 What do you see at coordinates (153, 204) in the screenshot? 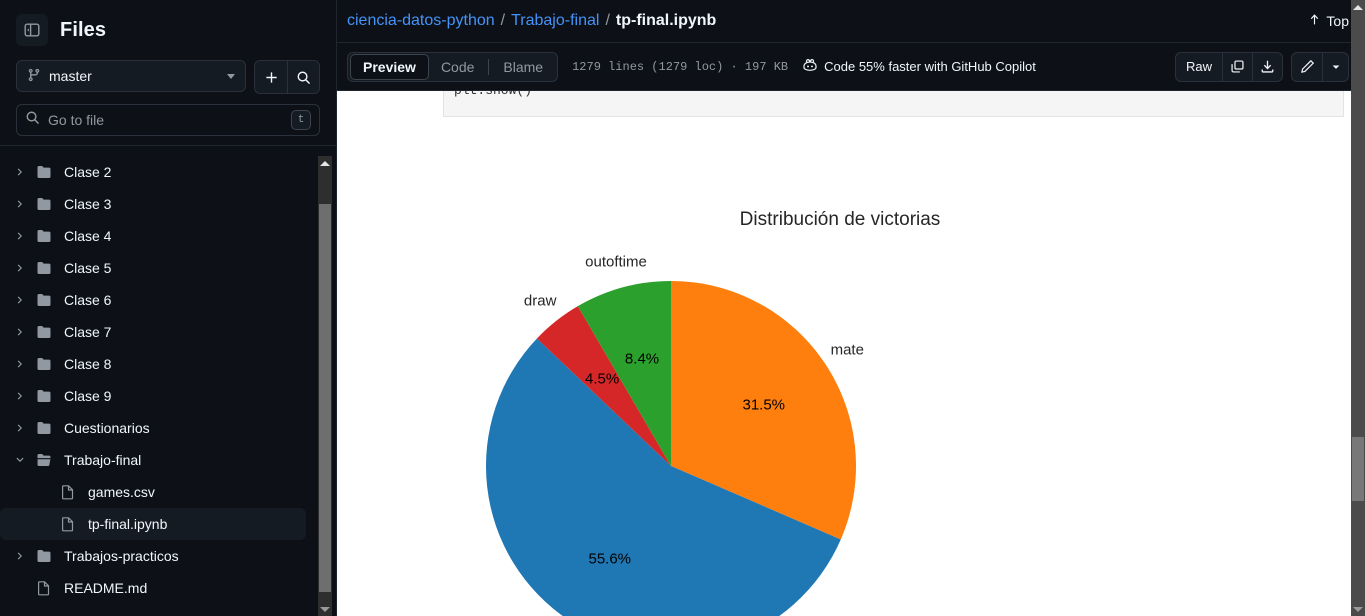
I see `tree-folder-row: Clase 3` at bounding box center [153, 204].